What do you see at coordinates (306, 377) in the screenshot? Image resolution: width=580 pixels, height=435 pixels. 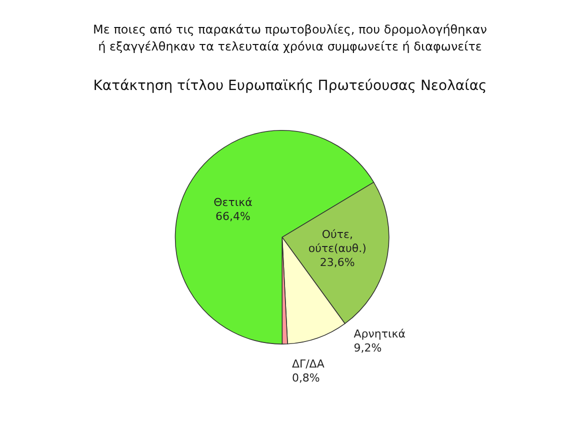 I see `data-label: 0,8%` at bounding box center [306, 377].